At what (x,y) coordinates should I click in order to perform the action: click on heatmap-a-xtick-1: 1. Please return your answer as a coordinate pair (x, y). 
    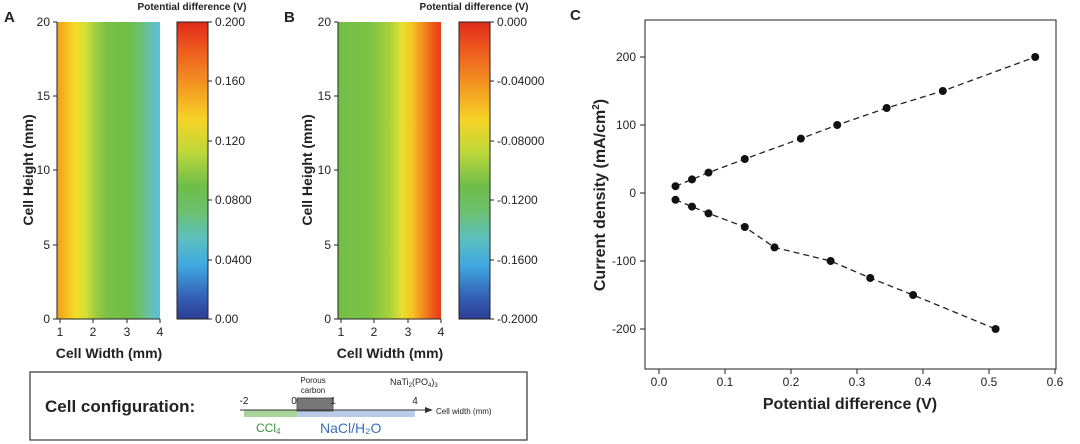
    Looking at the image, I should click on (60, 332).